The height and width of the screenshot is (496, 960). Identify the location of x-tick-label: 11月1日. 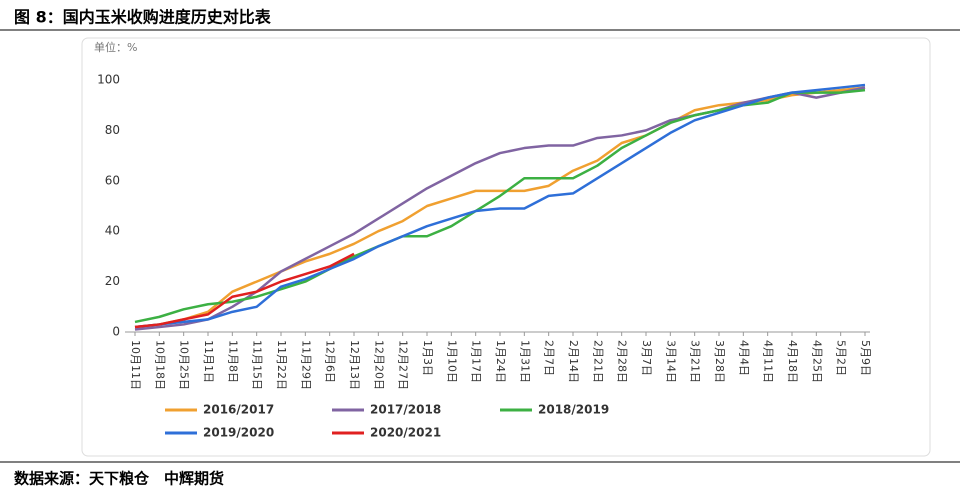
(208, 361).